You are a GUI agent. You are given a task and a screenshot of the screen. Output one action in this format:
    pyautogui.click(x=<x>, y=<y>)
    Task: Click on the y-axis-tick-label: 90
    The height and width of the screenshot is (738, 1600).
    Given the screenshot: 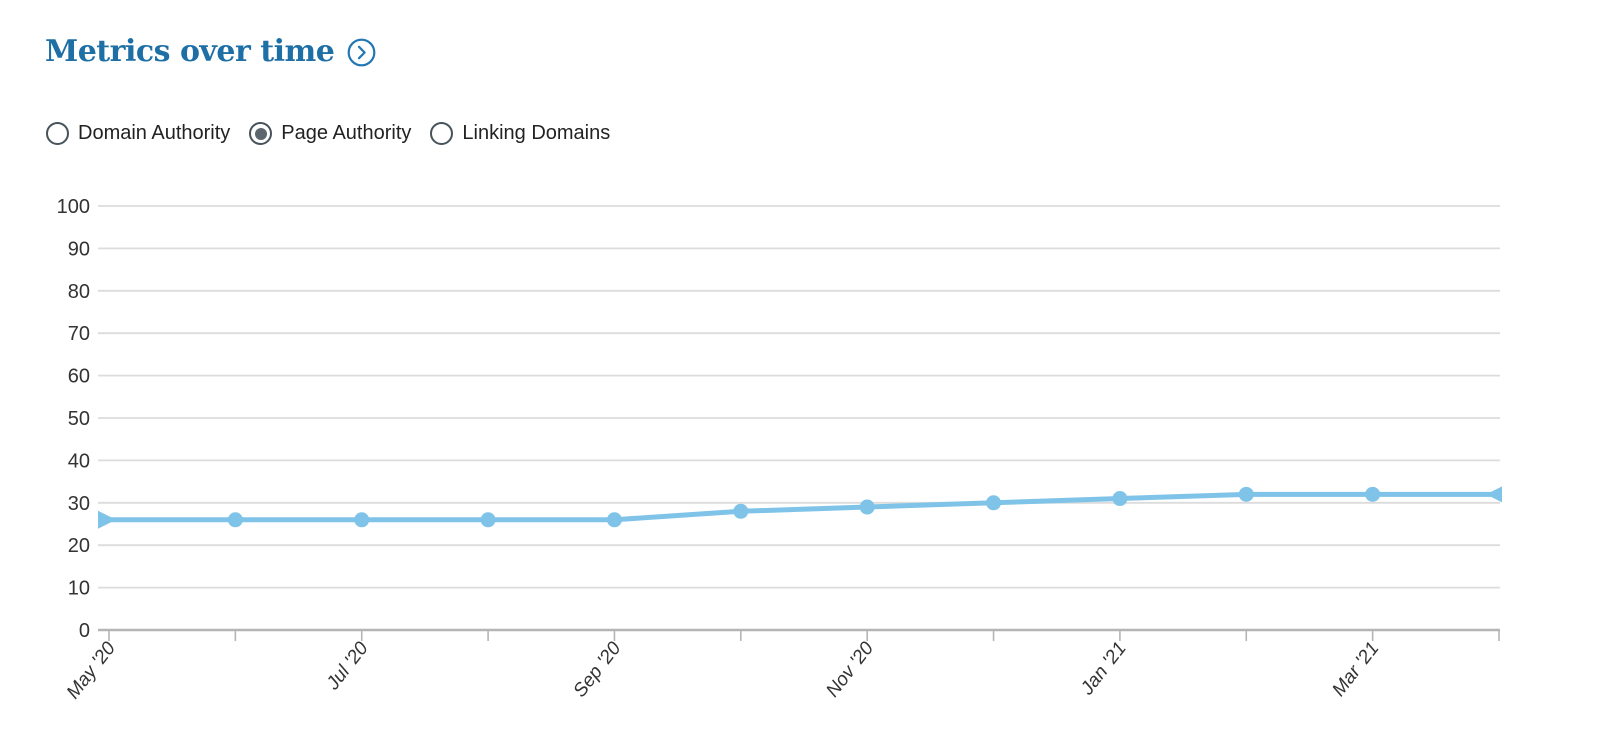 What is the action you would take?
    pyautogui.click(x=79, y=249)
    